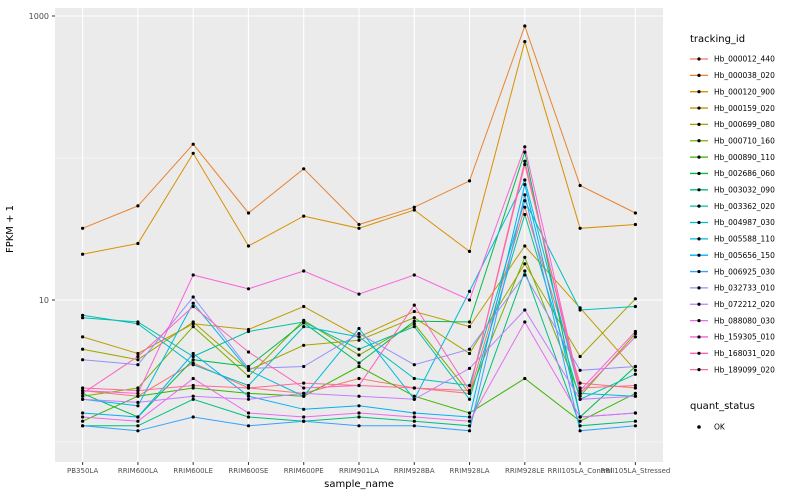  What do you see at coordinates (744, 320) in the screenshot?
I see `legend-item-label: Hb_088080_030` at bounding box center [744, 320].